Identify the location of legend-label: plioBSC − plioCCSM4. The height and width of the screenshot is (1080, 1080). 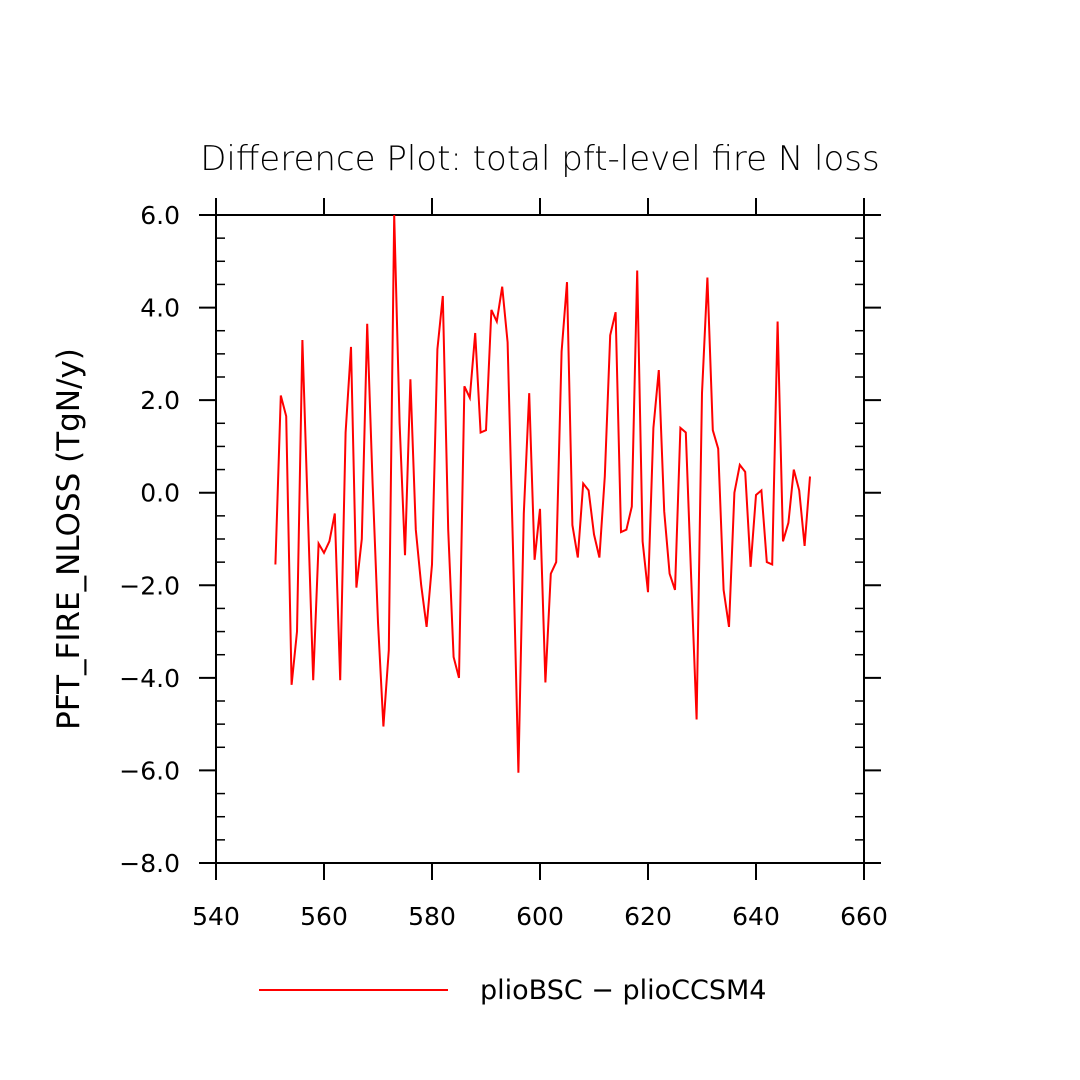
(623, 990).